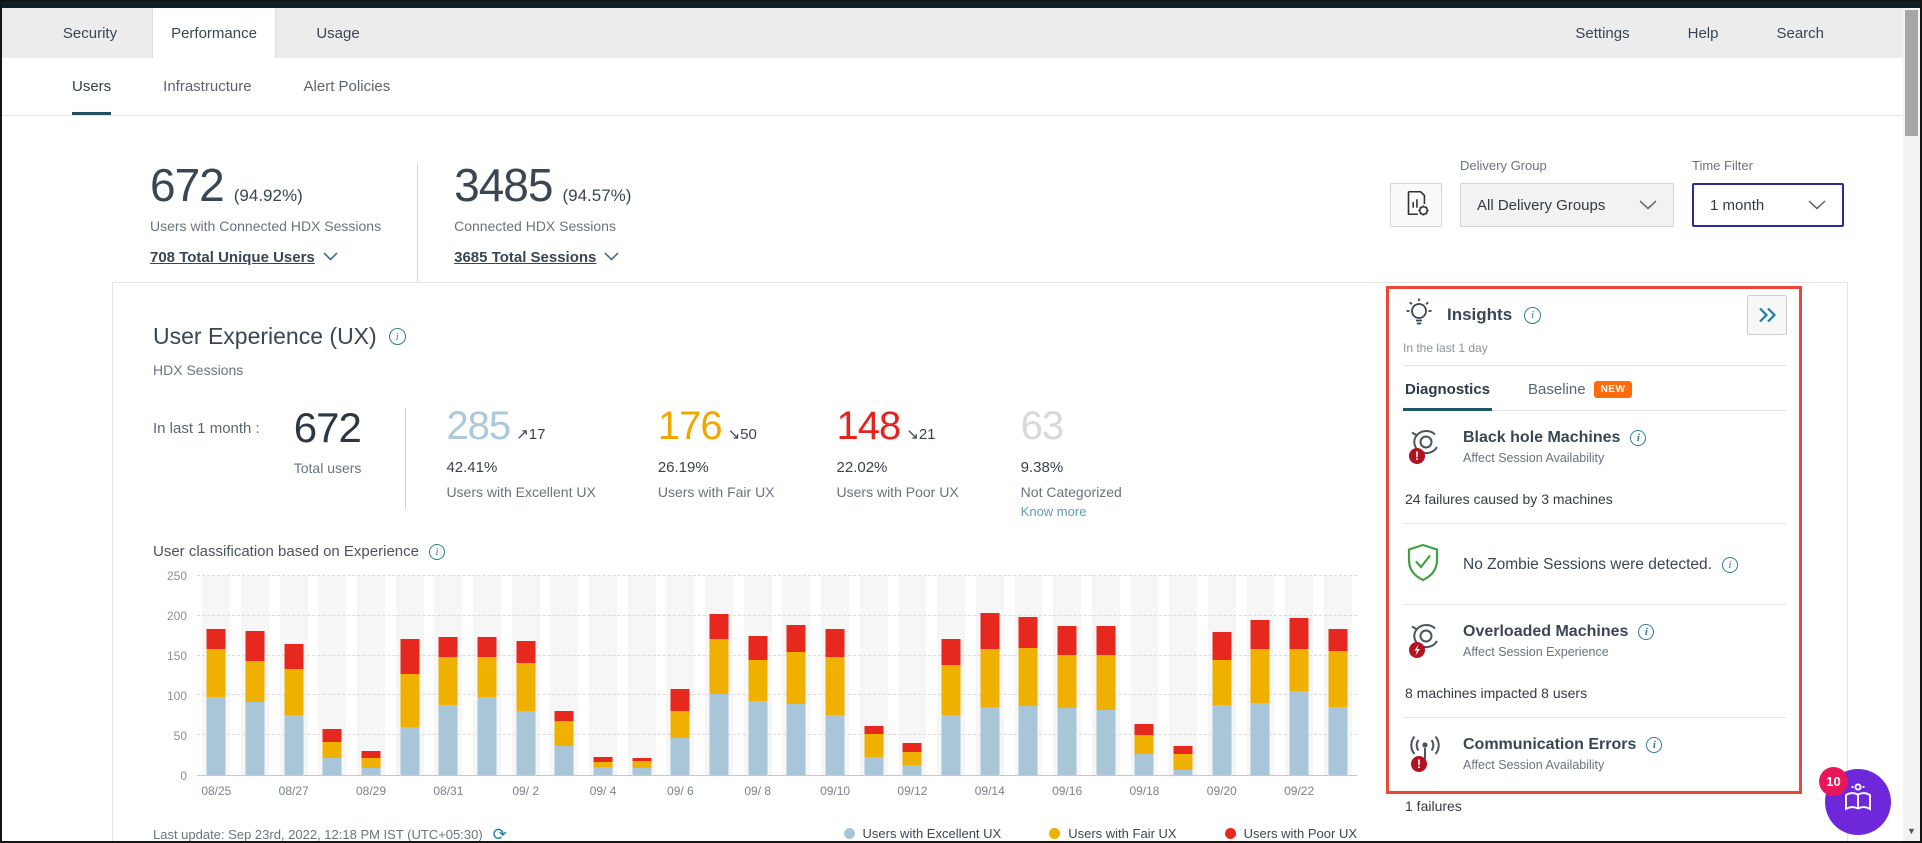 The height and width of the screenshot is (843, 1922). Describe the element at coordinates (922, 833) in the screenshot. I see `legend-item: Users with Excellent UX(Score: 71-100)` at that location.